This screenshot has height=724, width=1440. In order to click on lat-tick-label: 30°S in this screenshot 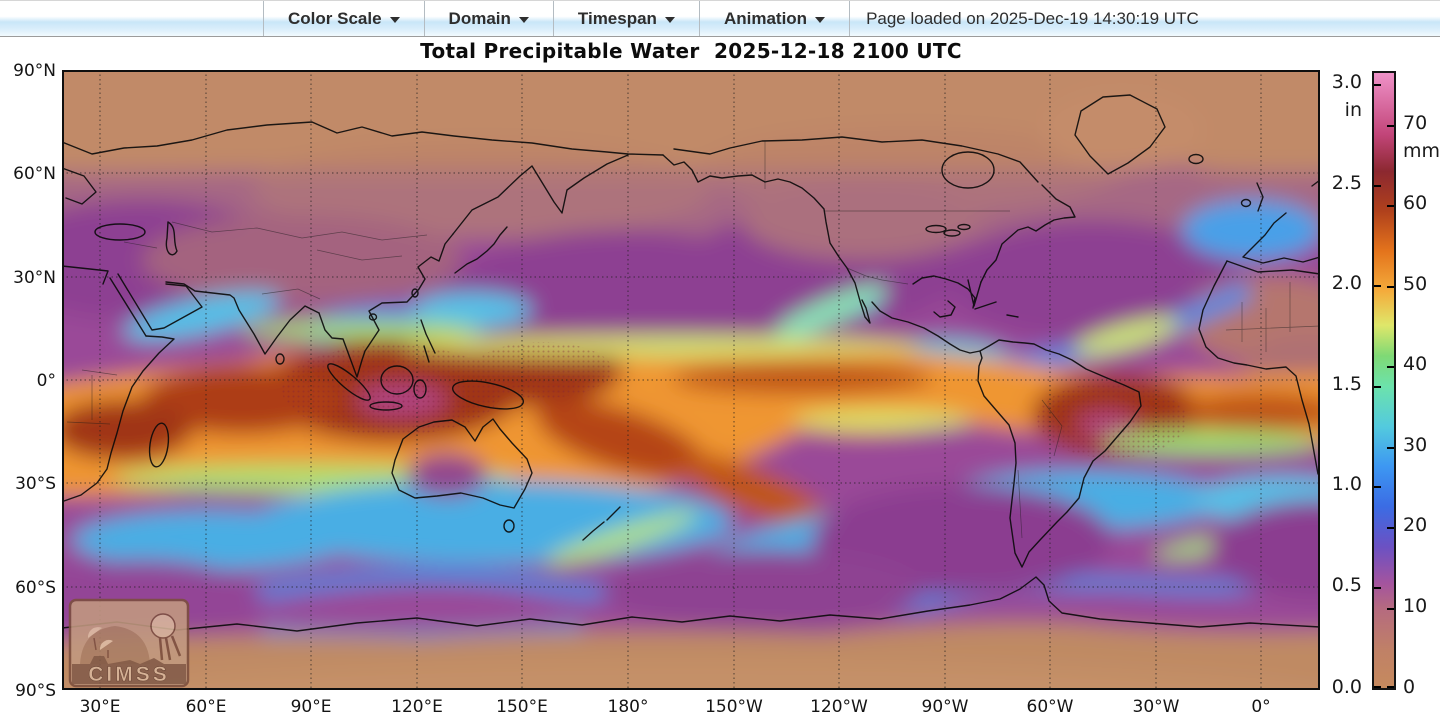, I will do `click(35, 484)`.